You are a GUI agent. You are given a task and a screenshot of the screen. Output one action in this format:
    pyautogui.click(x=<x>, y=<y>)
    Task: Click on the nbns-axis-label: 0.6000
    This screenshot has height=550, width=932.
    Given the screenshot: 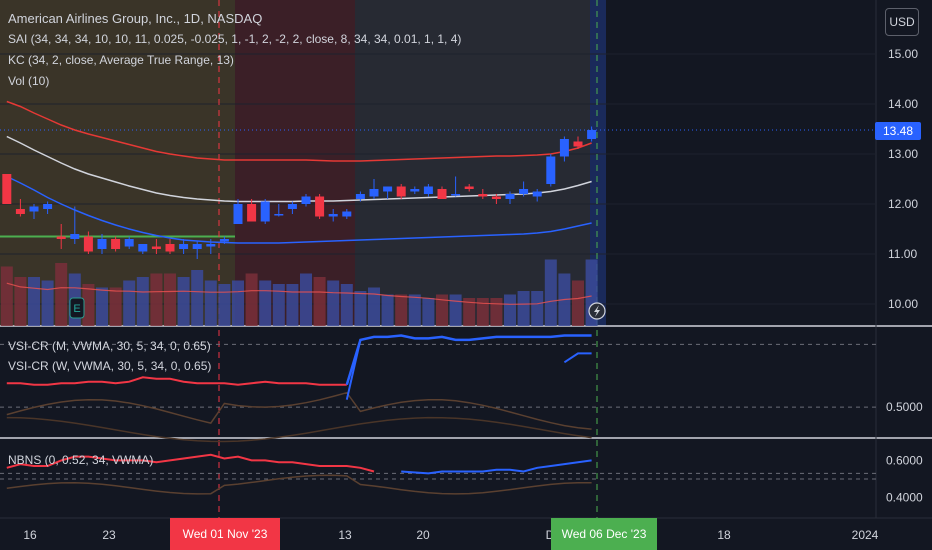 What is the action you would take?
    pyautogui.click(x=904, y=460)
    